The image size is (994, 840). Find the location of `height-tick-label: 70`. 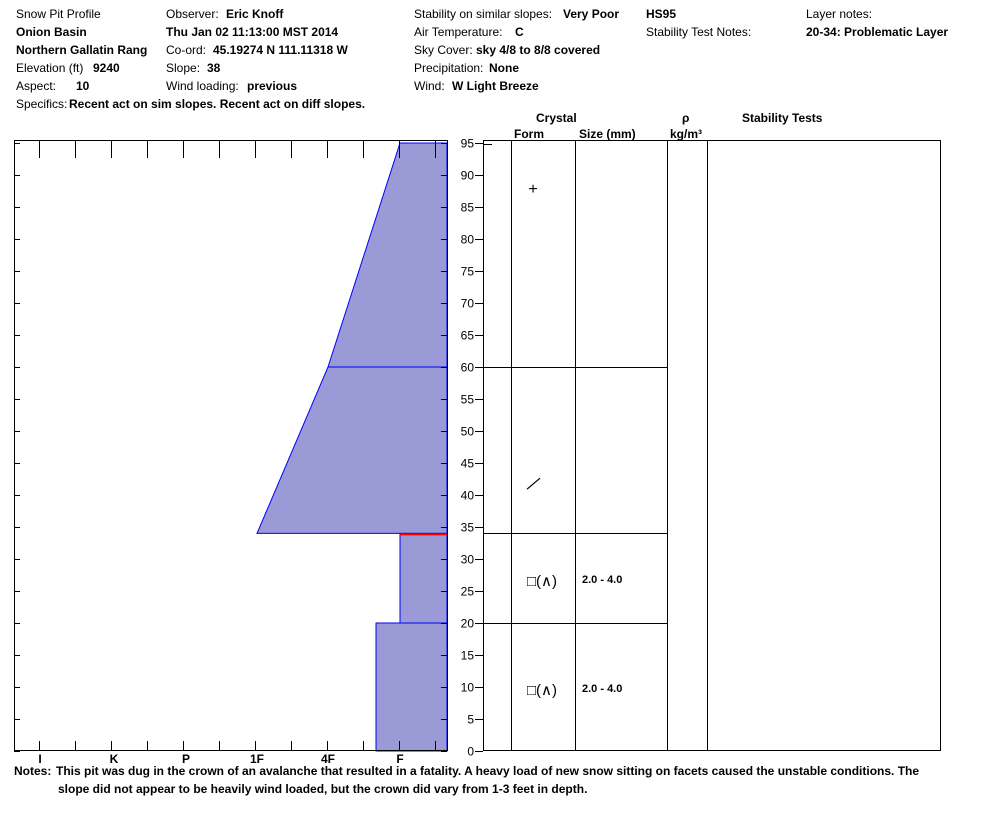

height-tick-label: 70 is located at coordinates (468, 304).